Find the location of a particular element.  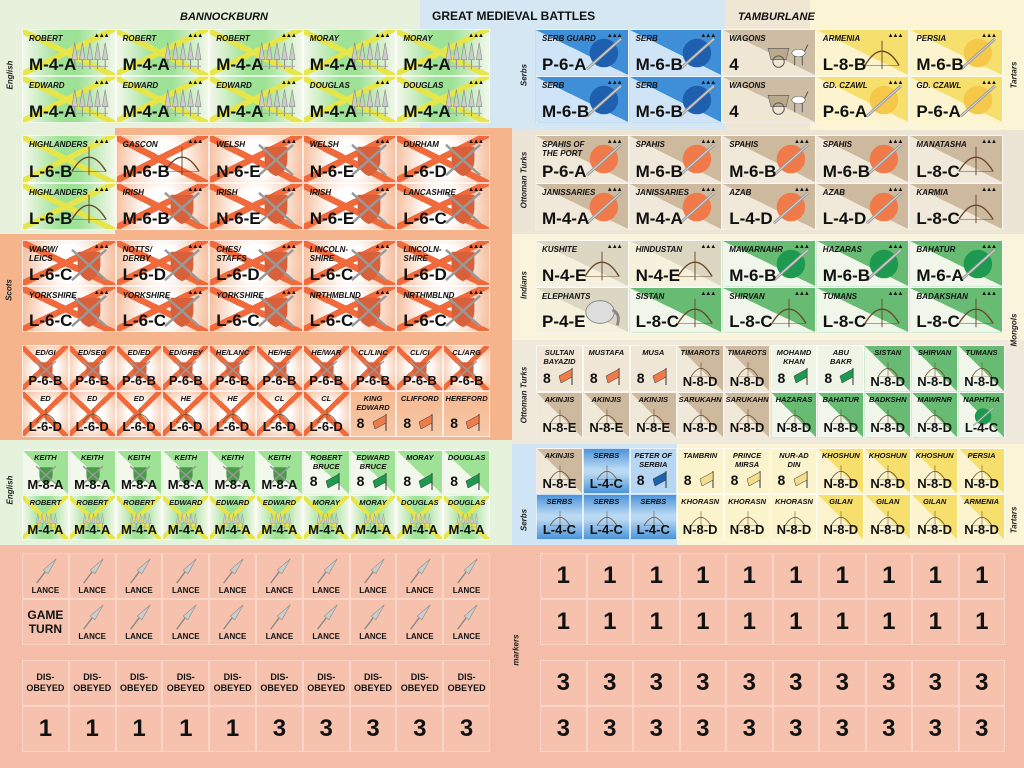

counter: LANCASHIRE ▲▲▲ L-6-C is located at coordinates (443, 206).